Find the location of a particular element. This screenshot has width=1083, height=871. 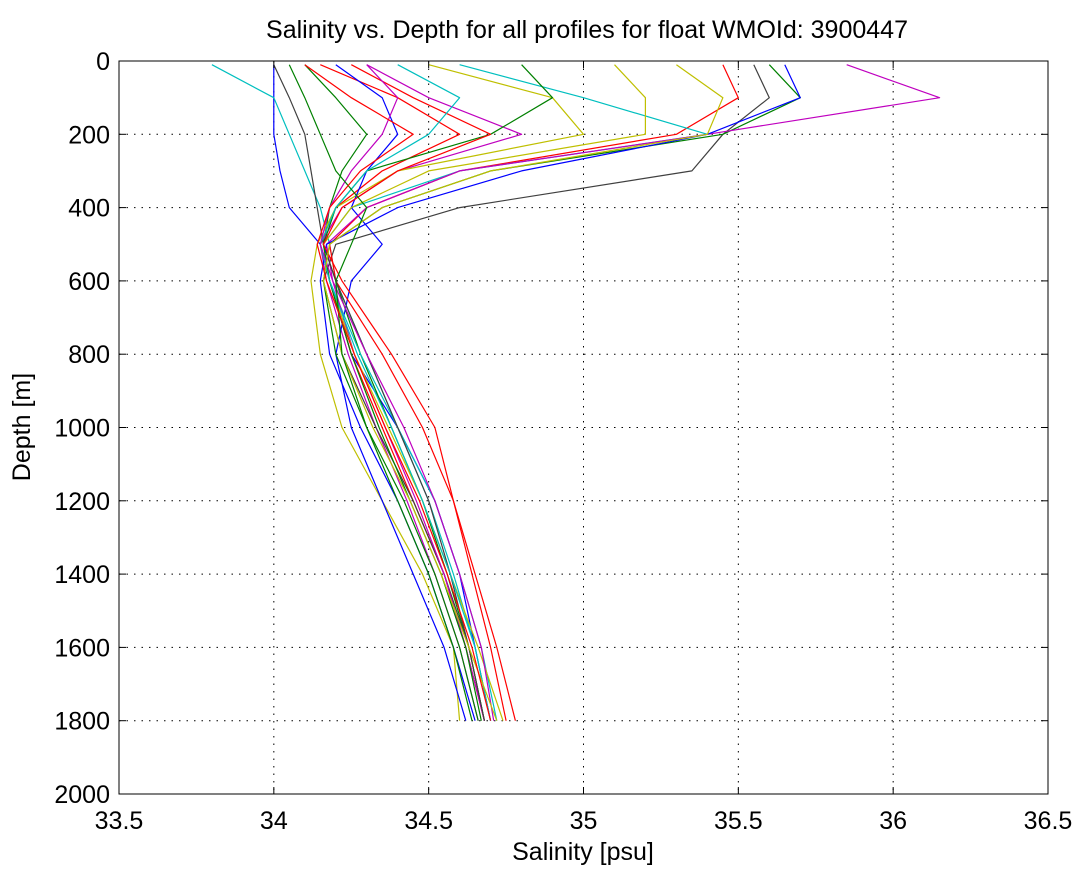

y-axis-title: Depth [m] is located at coordinates (22, 427).